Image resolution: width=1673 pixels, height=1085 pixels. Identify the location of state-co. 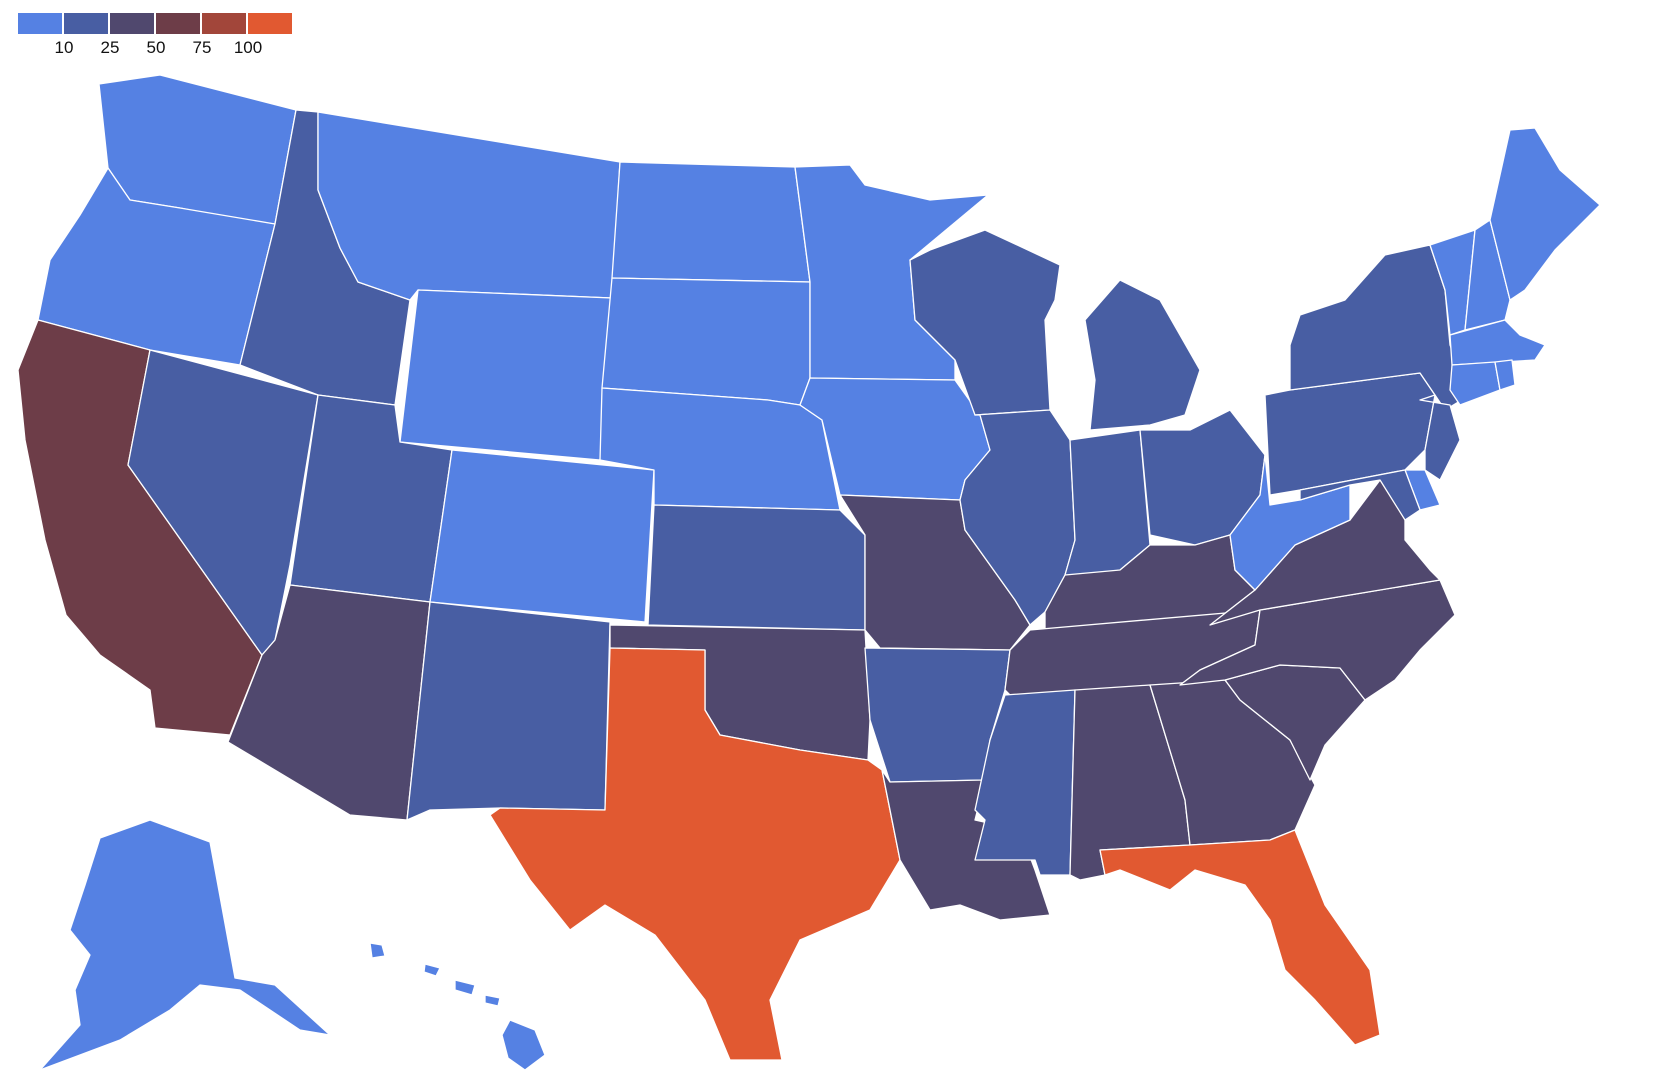
(542, 536).